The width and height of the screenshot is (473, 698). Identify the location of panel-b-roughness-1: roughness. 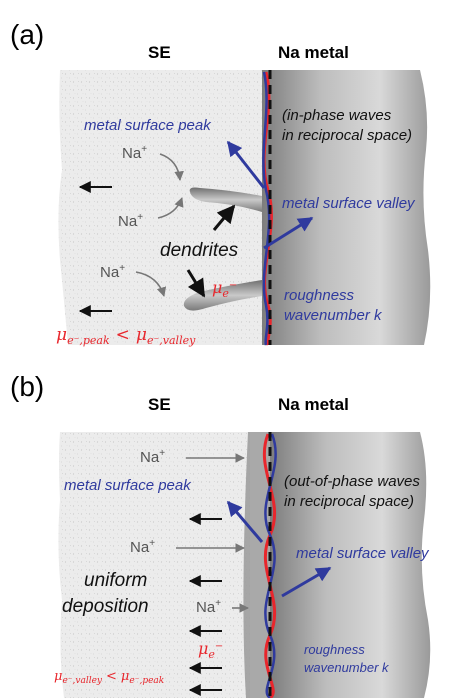
(334, 649).